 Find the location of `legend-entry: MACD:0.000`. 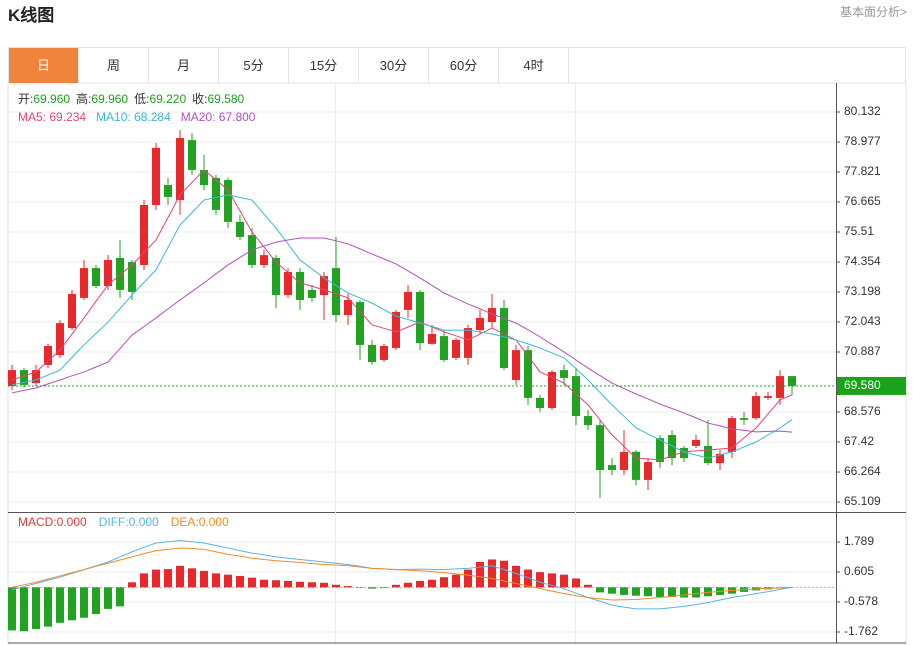

legend-entry: MACD:0.000 is located at coordinates (52, 522).